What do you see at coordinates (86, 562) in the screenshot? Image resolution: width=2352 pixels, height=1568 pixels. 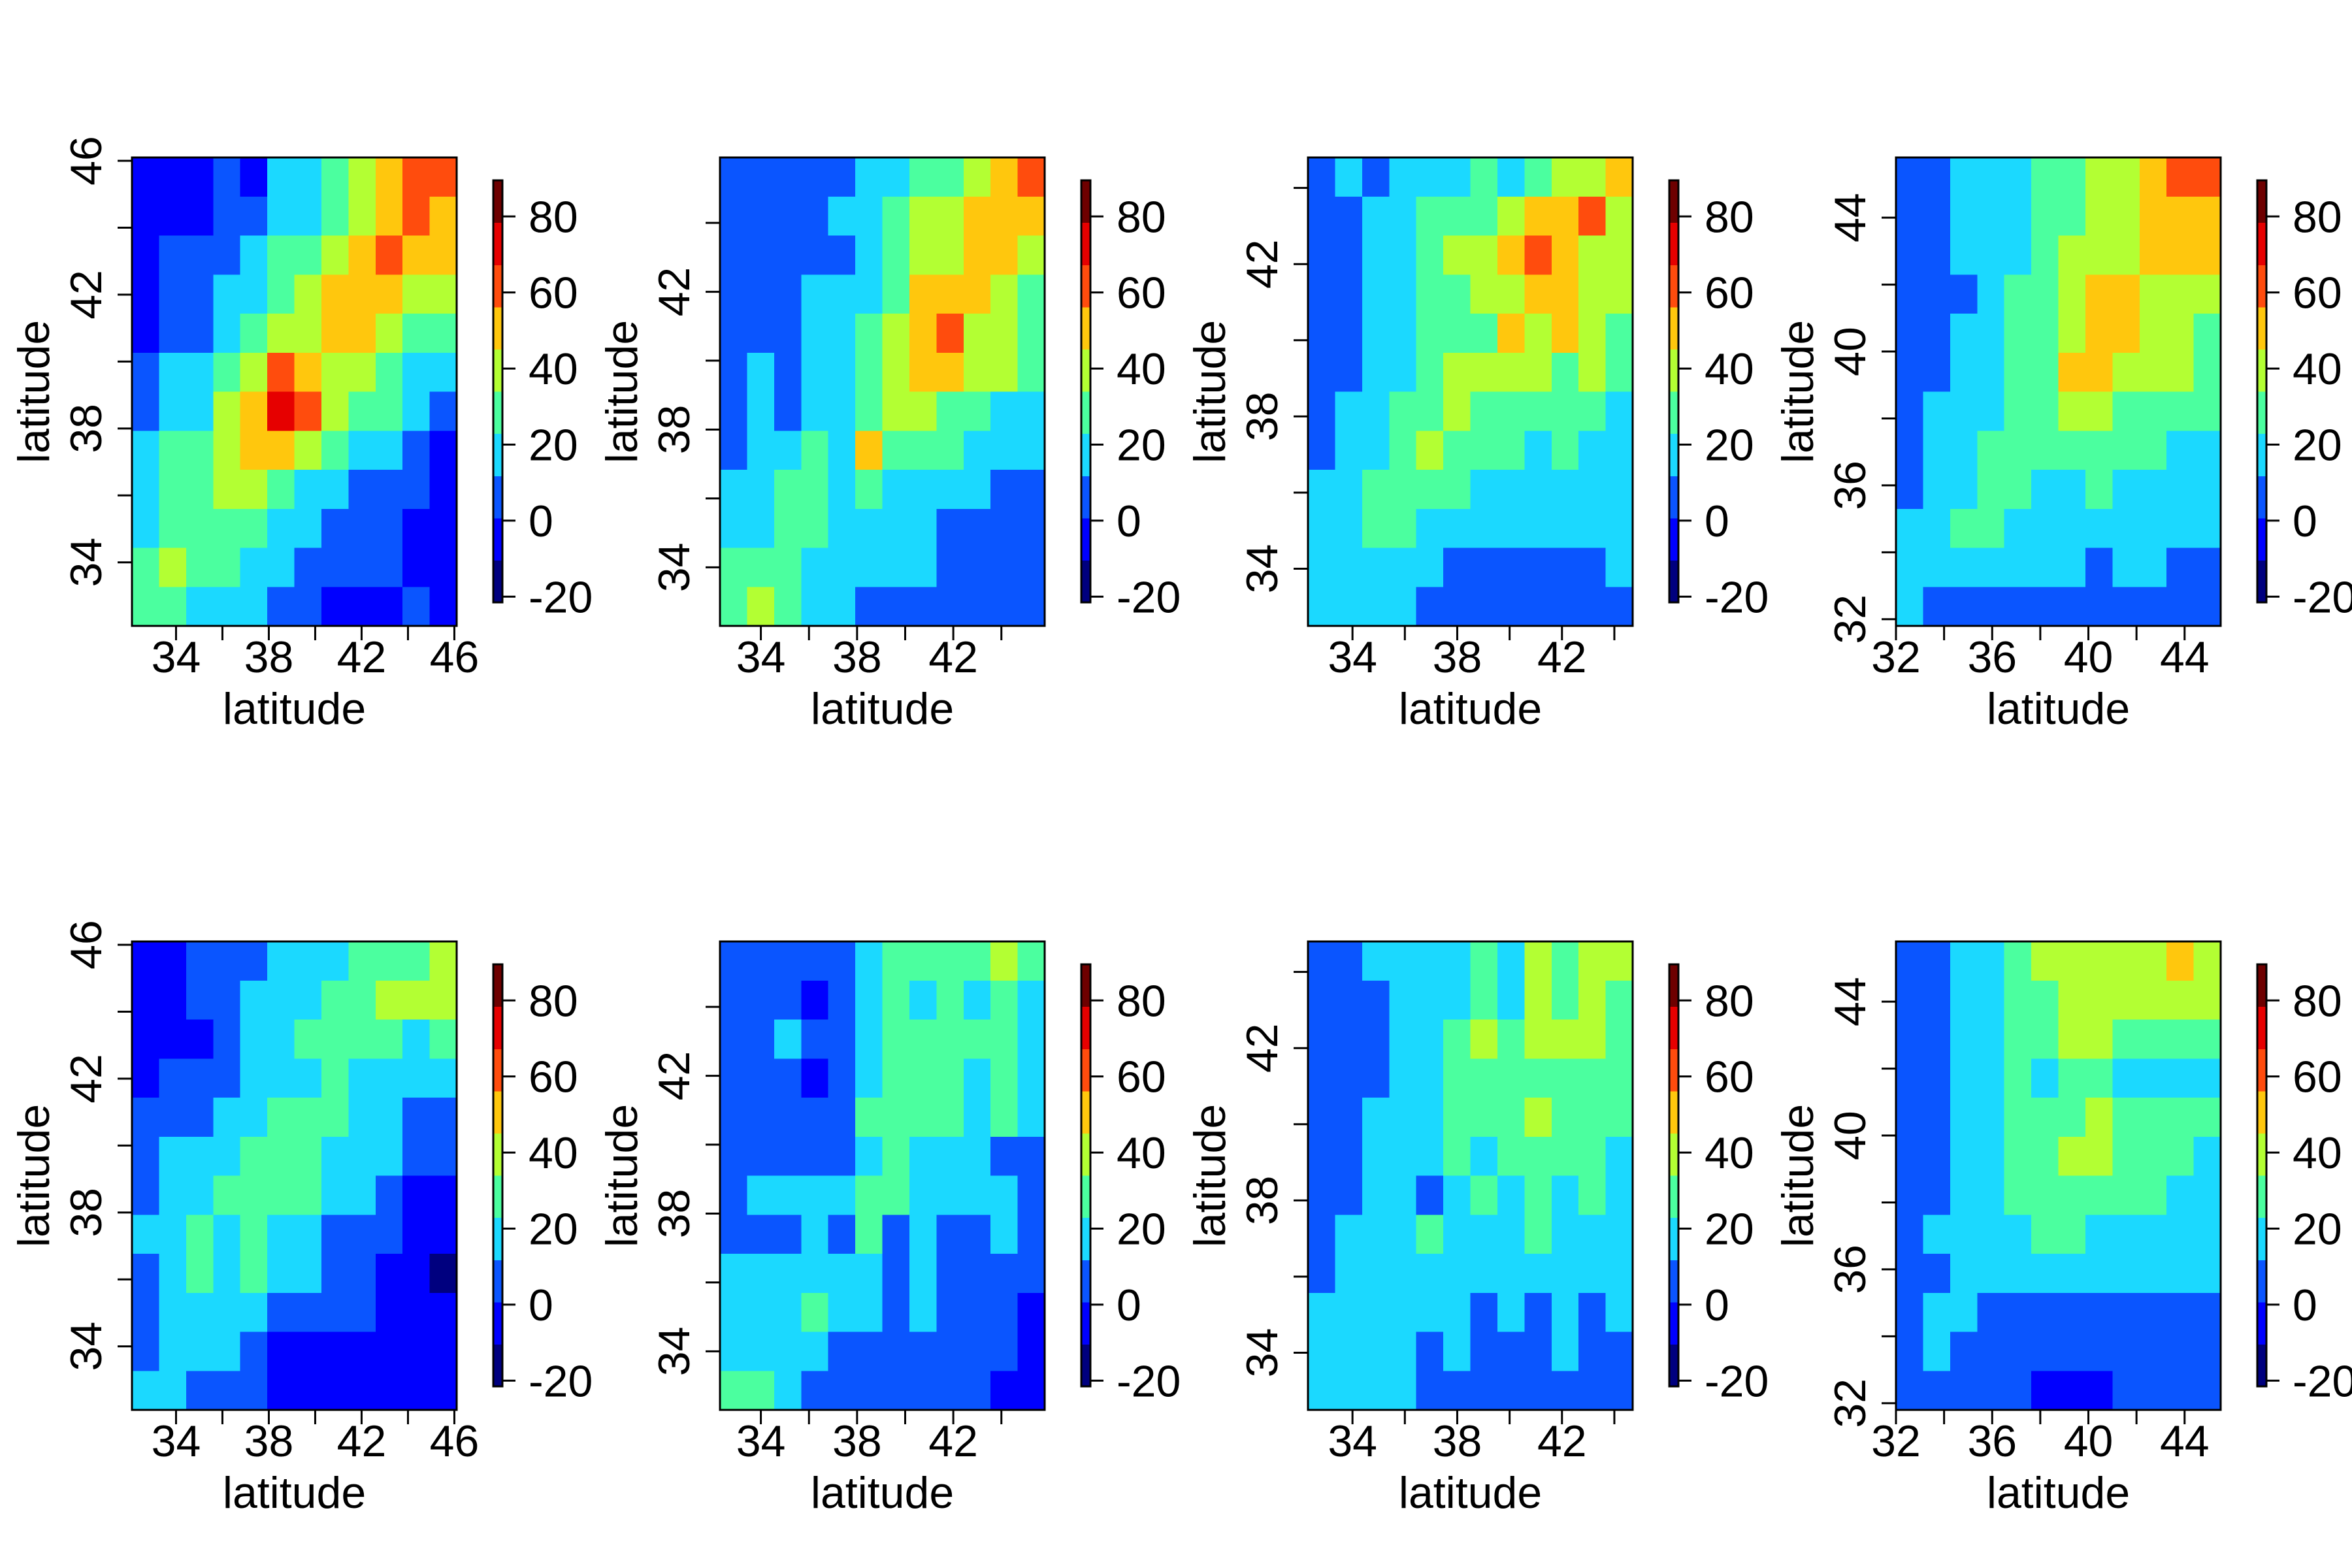 I see `y-tick-label: 34` at bounding box center [86, 562].